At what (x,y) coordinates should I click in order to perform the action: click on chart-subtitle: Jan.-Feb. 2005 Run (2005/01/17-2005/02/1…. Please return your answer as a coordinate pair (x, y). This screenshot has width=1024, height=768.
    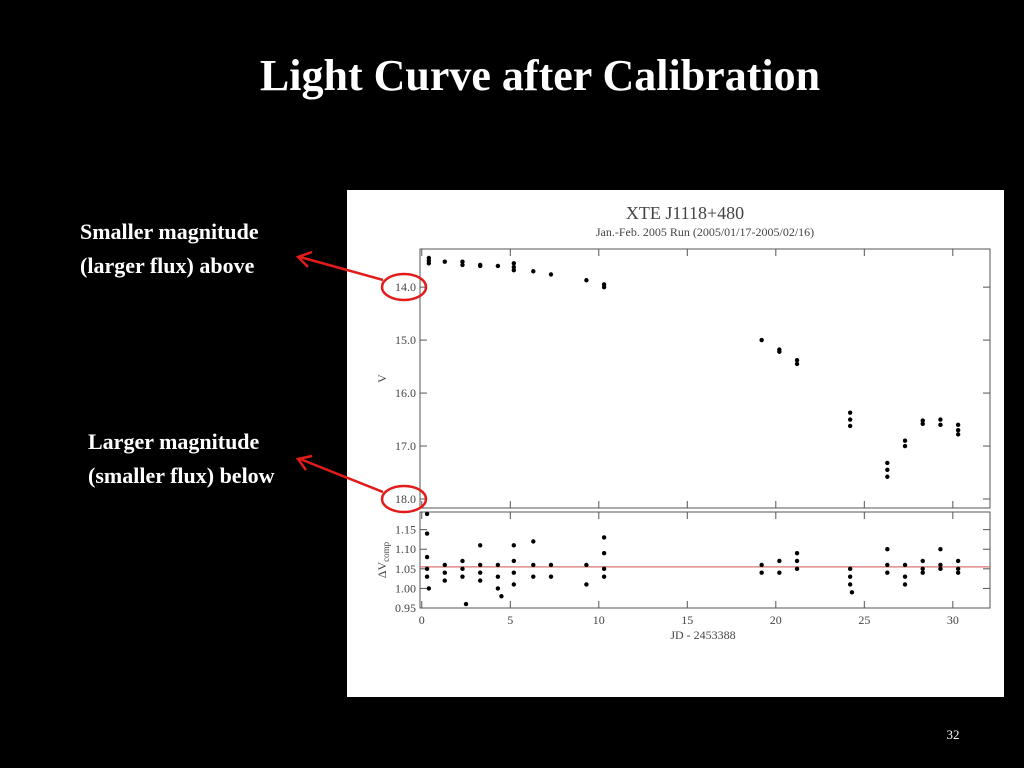
    Looking at the image, I should click on (705, 232).